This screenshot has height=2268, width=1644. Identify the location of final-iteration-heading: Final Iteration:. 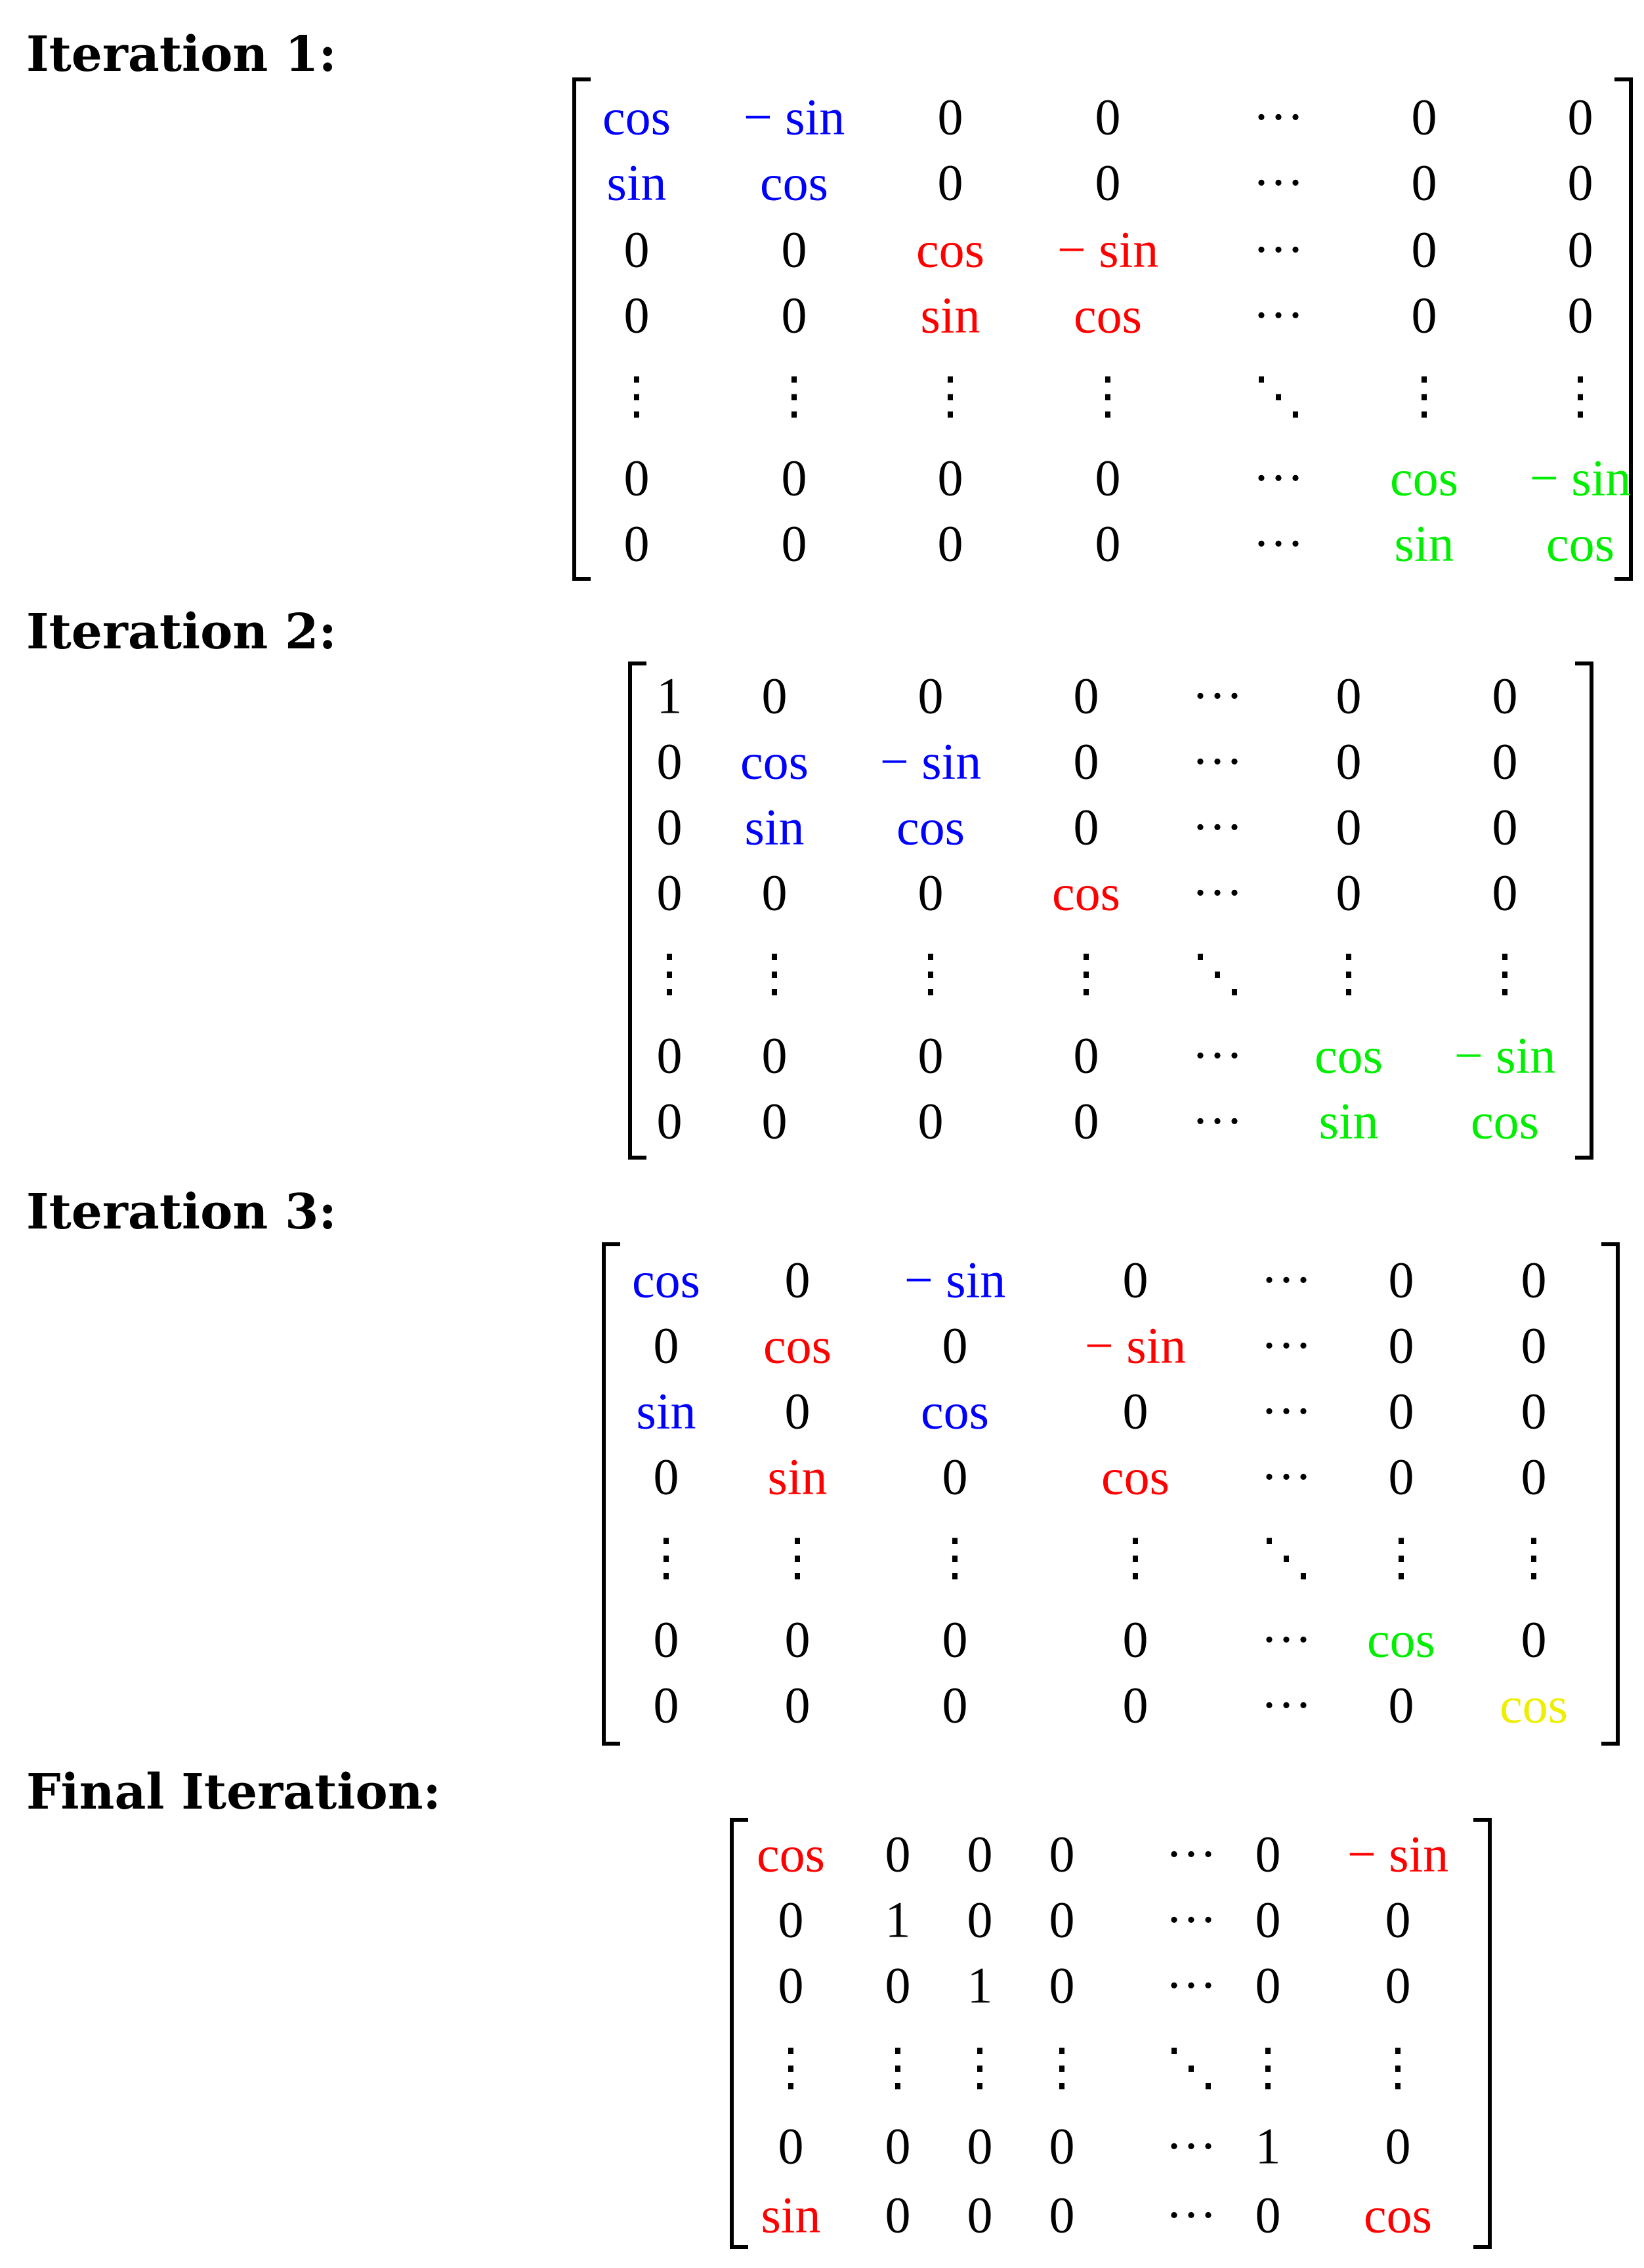
(234, 1792).